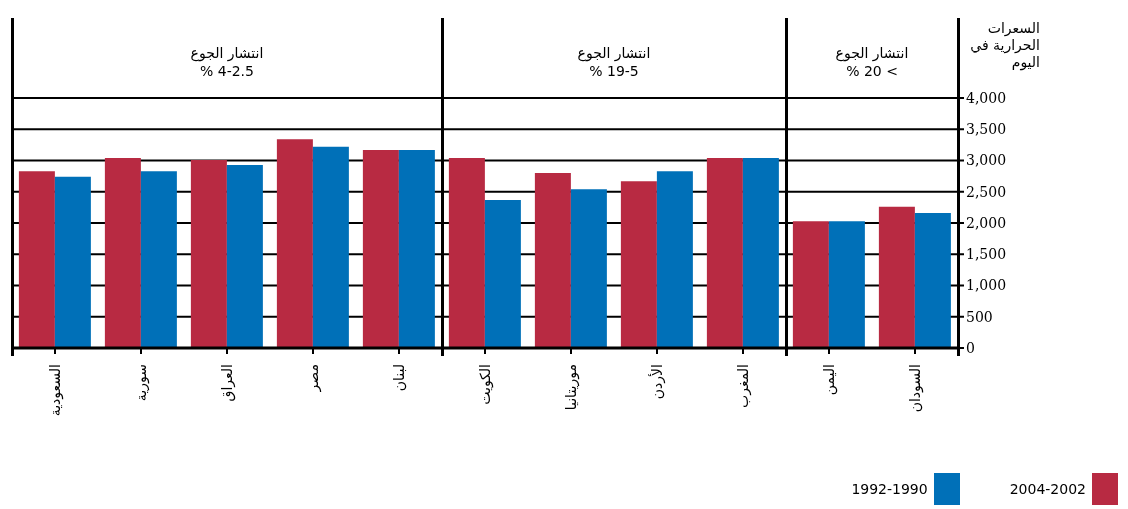  I want to click on y-tick-label: 3,500, so click(986, 129).